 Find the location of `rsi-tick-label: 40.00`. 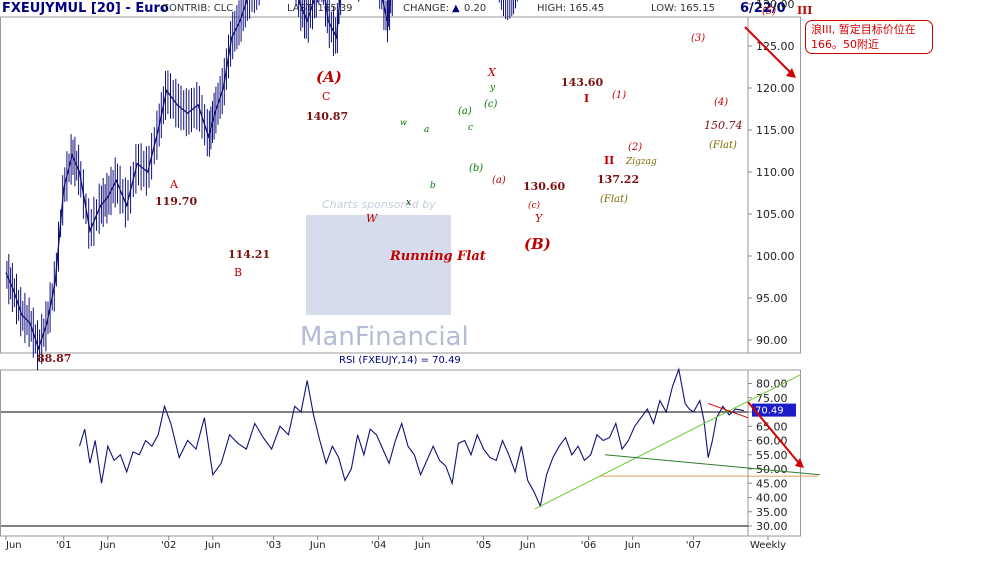

rsi-tick-label: 40.00 is located at coordinates (772, 498).